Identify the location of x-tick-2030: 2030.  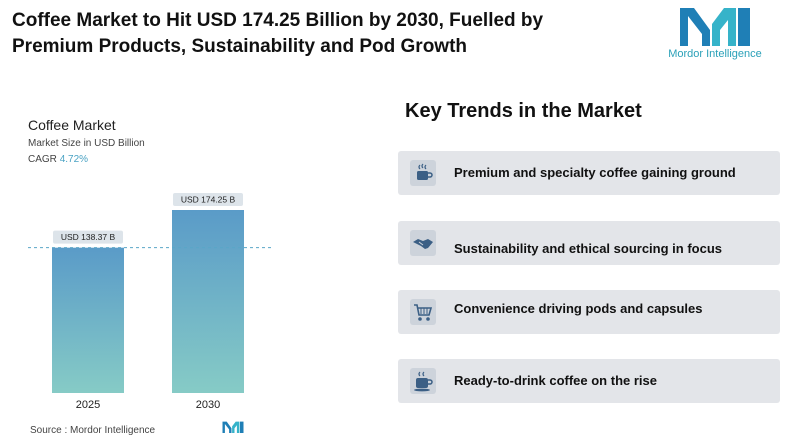
(208, 405).